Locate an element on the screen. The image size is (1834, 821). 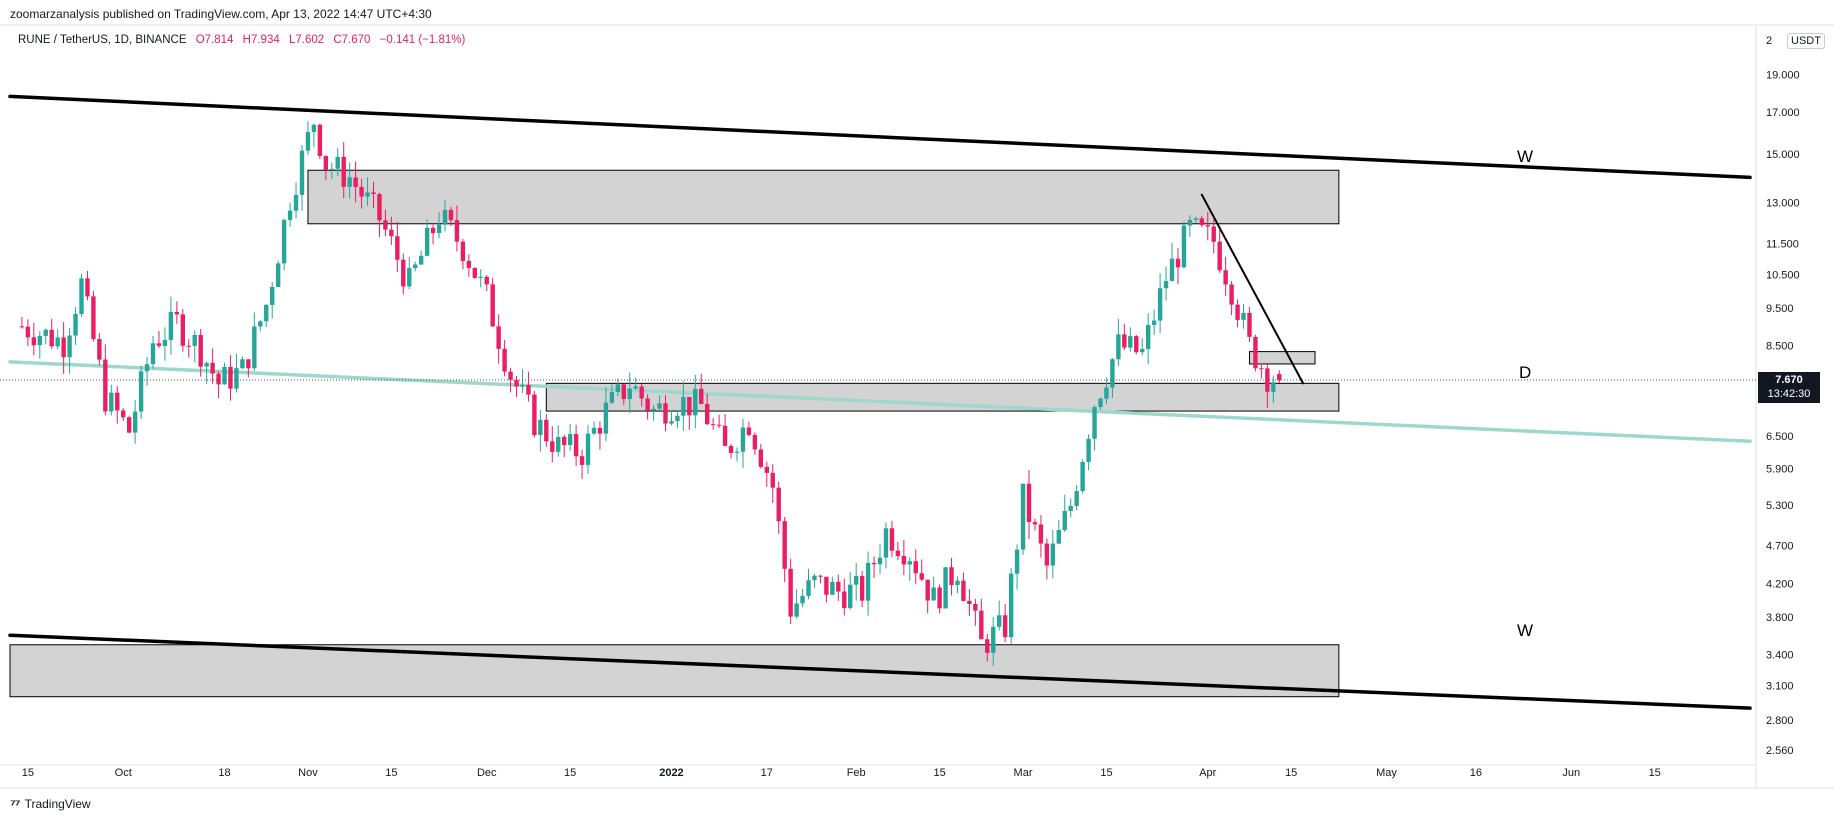
trendline-apr-down is located at coordinates (1252, 289).